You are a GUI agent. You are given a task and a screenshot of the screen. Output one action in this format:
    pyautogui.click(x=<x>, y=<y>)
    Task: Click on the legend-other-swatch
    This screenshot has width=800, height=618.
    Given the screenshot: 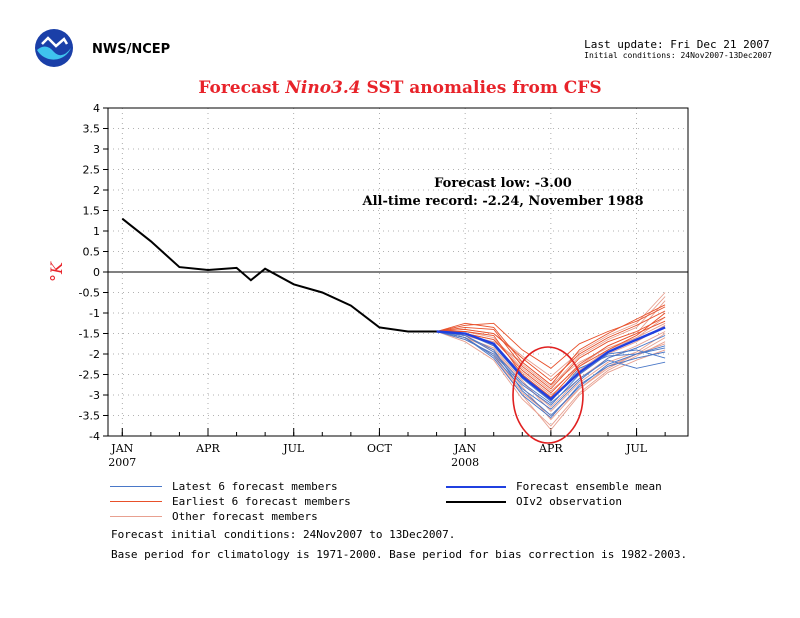 What is the action you would take?
    pyautogui.click(x=136, y=516)
    